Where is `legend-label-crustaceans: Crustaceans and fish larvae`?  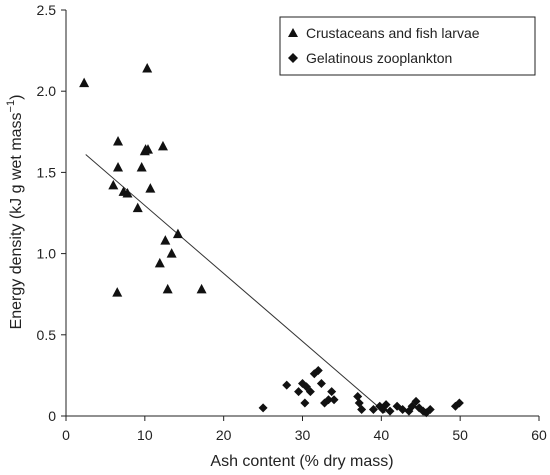 legend-label-crustaceans: Crustaceans and fish larvae is located at coordinates (393, 33).